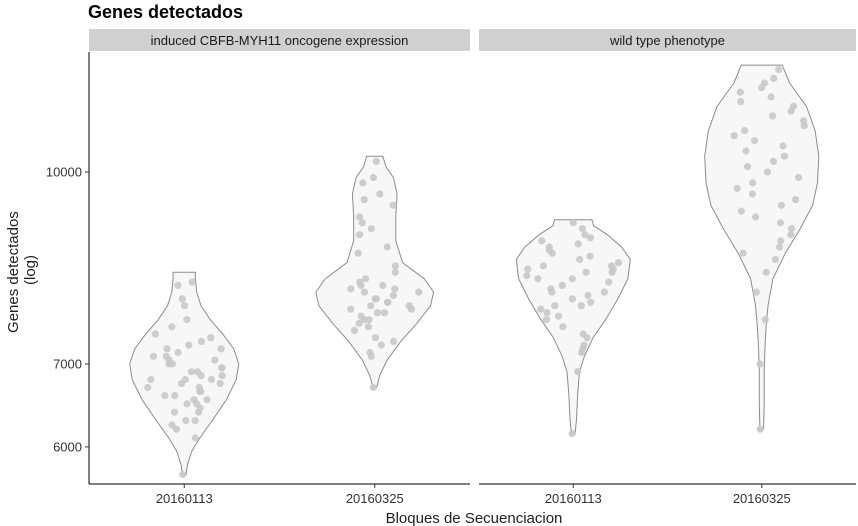 The height and width of the screenshot is (526, 858). What do you see at coordinates (165, 12) in the screenshot?
I see `chart-title: Genes detectados` at bounding box center [165, 12].